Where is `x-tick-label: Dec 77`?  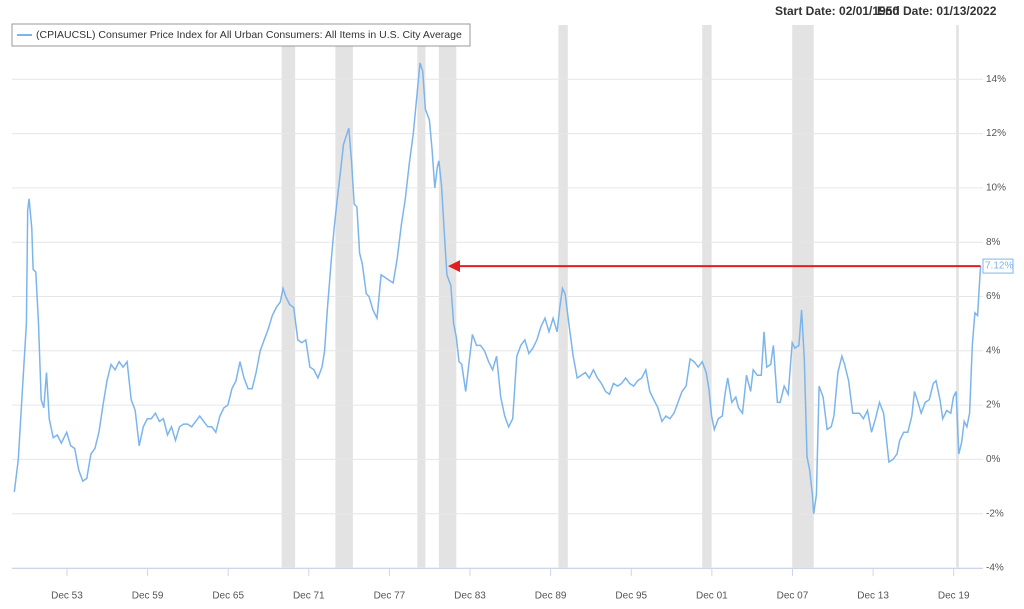
x-tick-label: Dec 77 is located at coordinates (390, 596).